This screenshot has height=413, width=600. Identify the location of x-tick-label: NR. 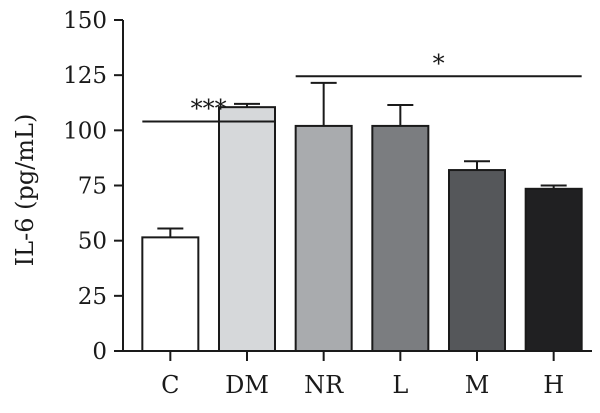
(324, 385).